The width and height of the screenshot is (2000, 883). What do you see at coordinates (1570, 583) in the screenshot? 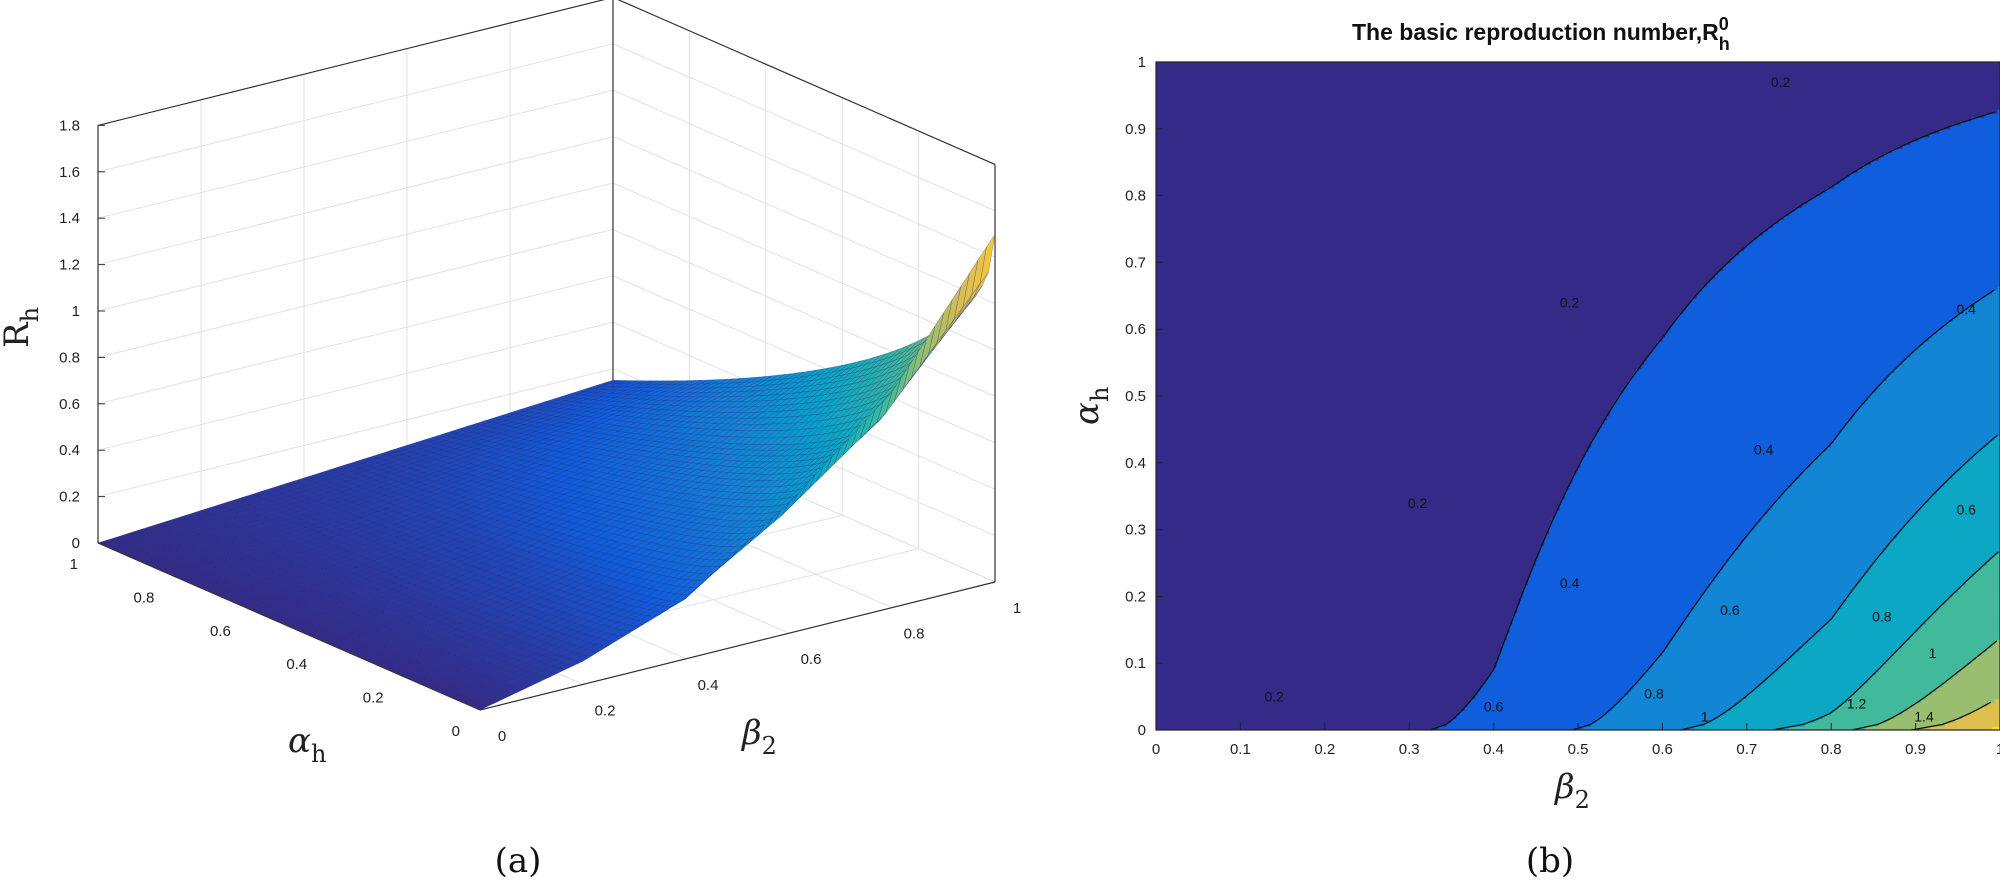
I see `contour-level-label: 0.4` at bounding box center [1570, 583].